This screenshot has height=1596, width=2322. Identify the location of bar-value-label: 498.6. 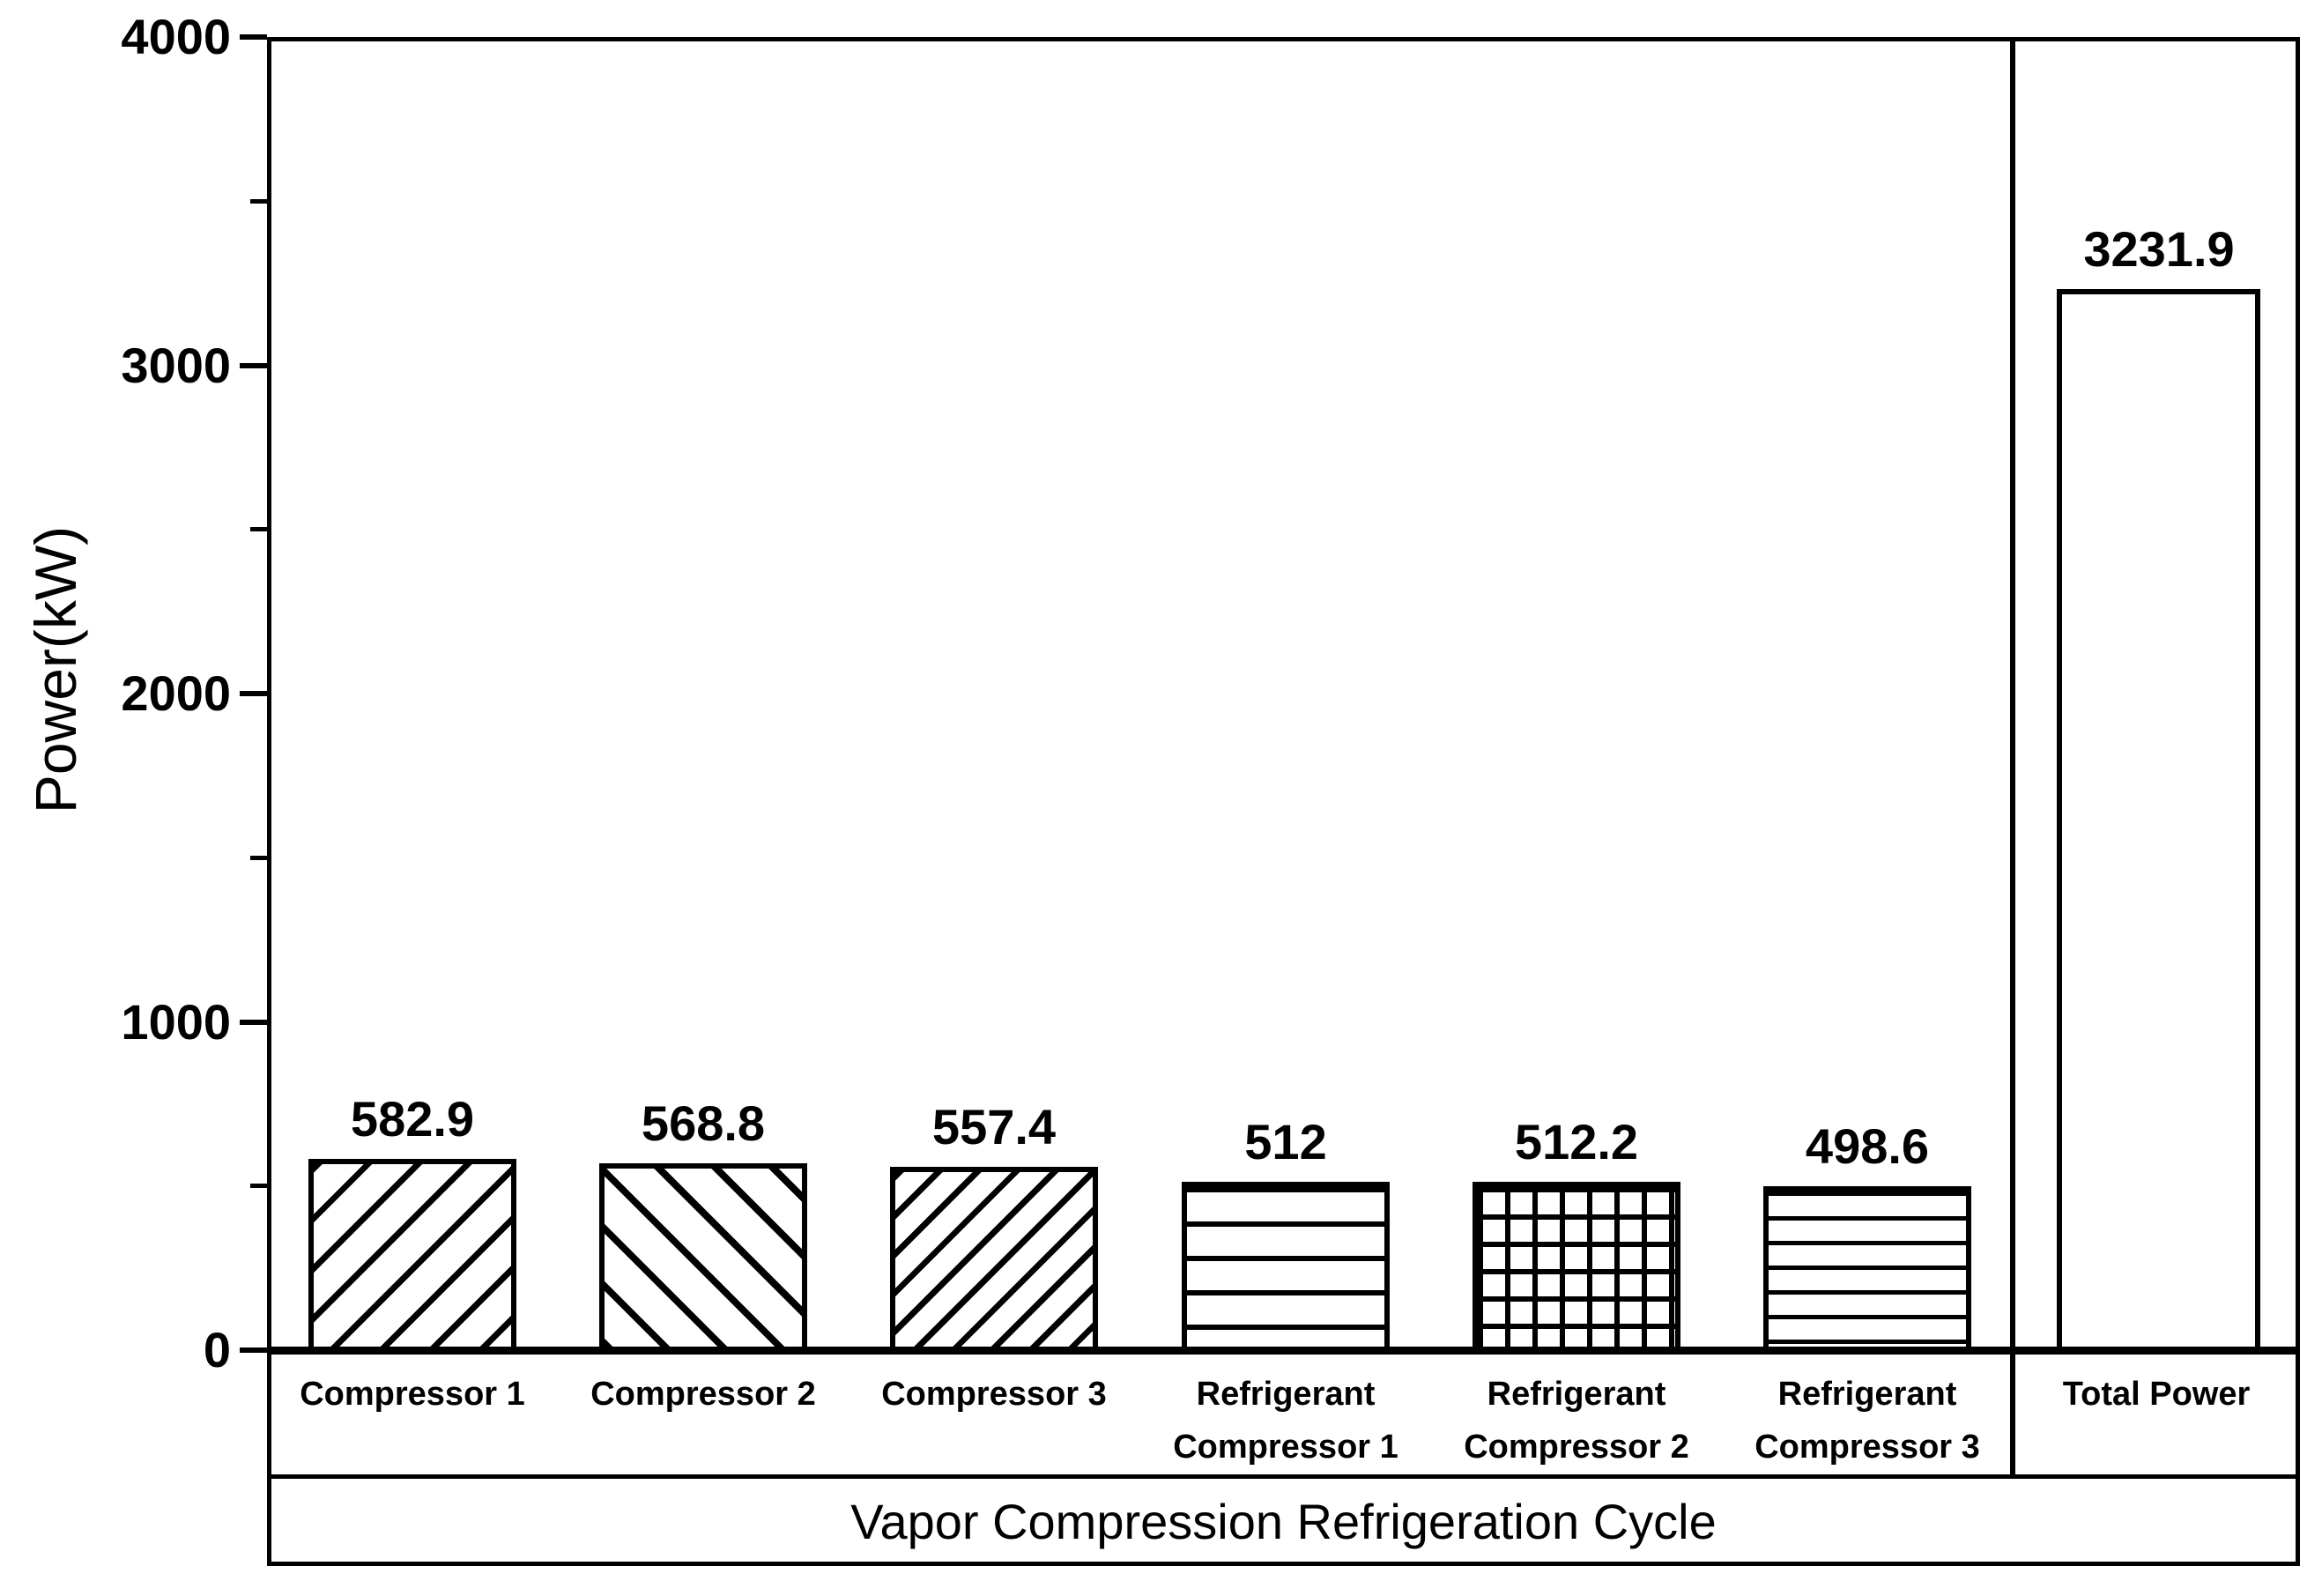
(1867, 1146).